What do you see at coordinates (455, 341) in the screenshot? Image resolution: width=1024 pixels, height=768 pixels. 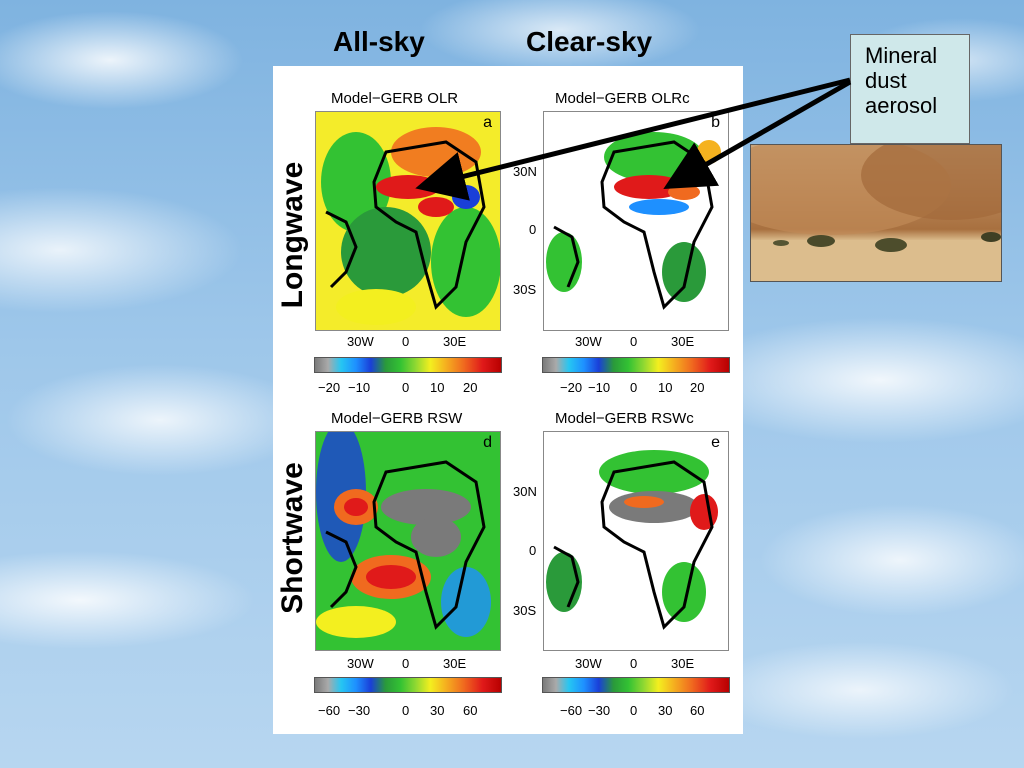 I see `lon-tick-30e-a: 30E` at bounding box center [455, 341].